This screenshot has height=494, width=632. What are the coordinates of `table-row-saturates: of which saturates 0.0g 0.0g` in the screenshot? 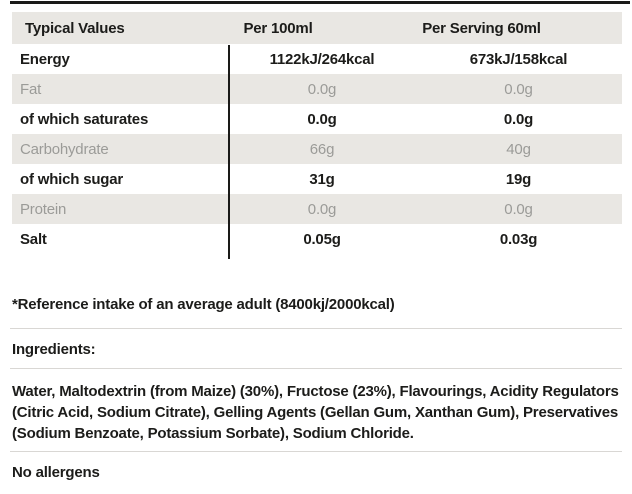 It's located at (317, 119).